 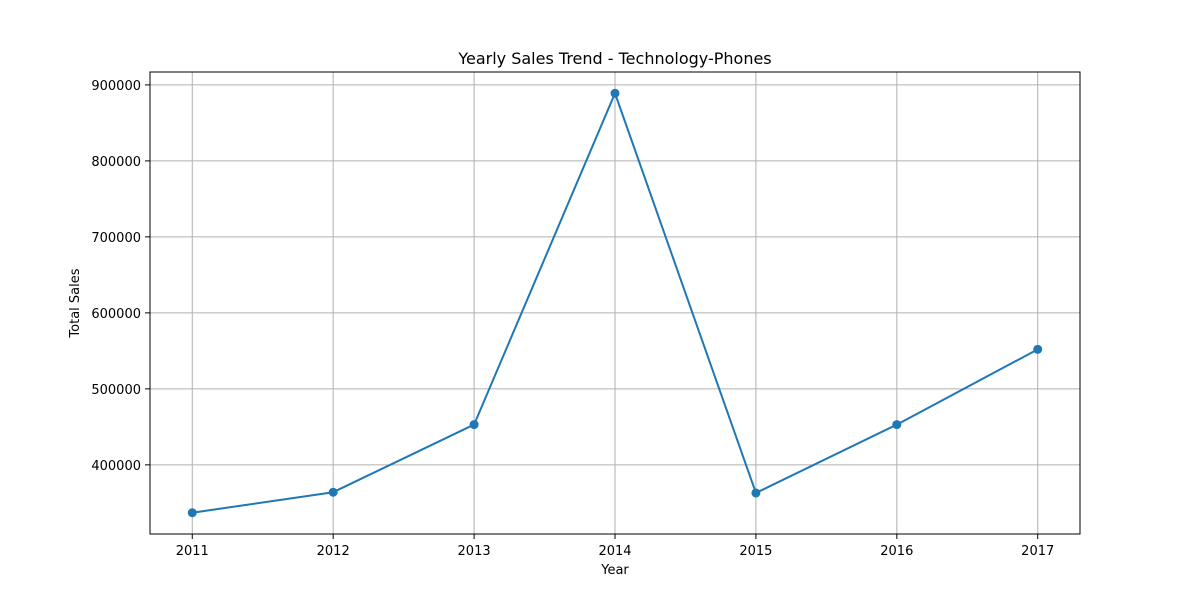 I want to click on chart-title: Yearly Sales Trend - Technology-Phones, so click(x=614, y=58).